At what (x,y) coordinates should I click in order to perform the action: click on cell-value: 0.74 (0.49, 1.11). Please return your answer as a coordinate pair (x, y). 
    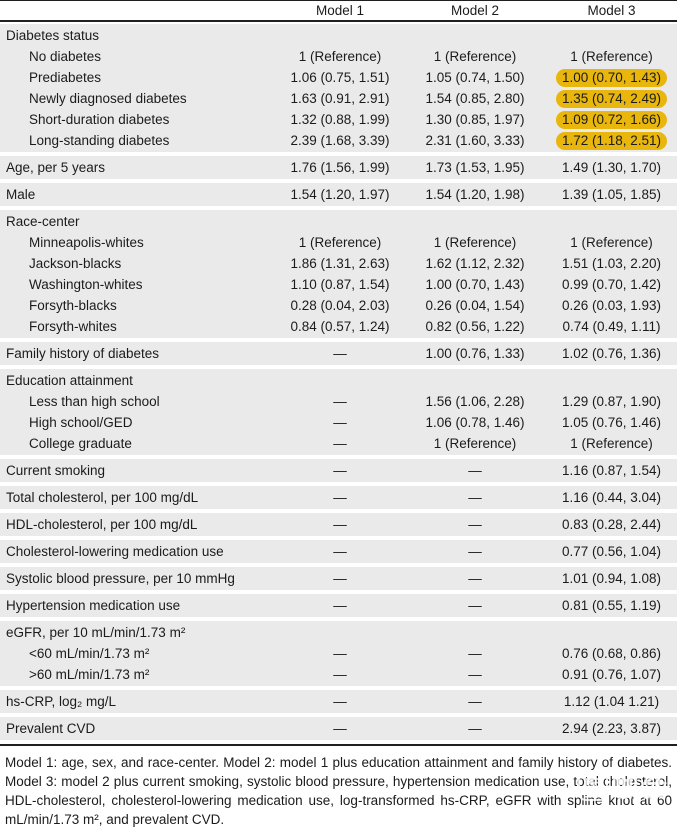
    Looking at the image, I should click on (611, 326).